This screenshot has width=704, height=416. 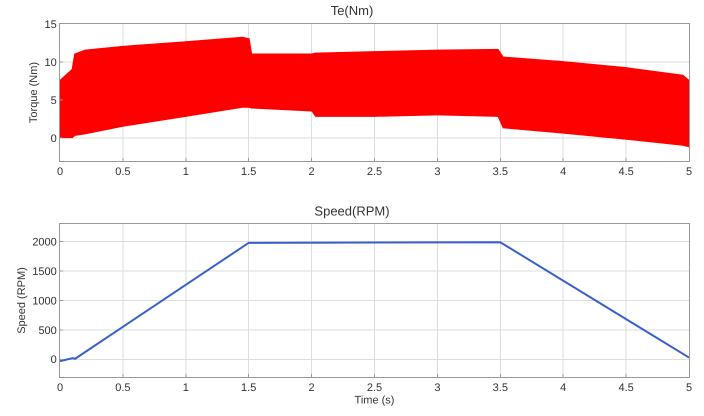 What do you see at coordinates (44, 272) in the screenshot?
I see `y-tick-label: 1500` at bounding box center [44, 272].